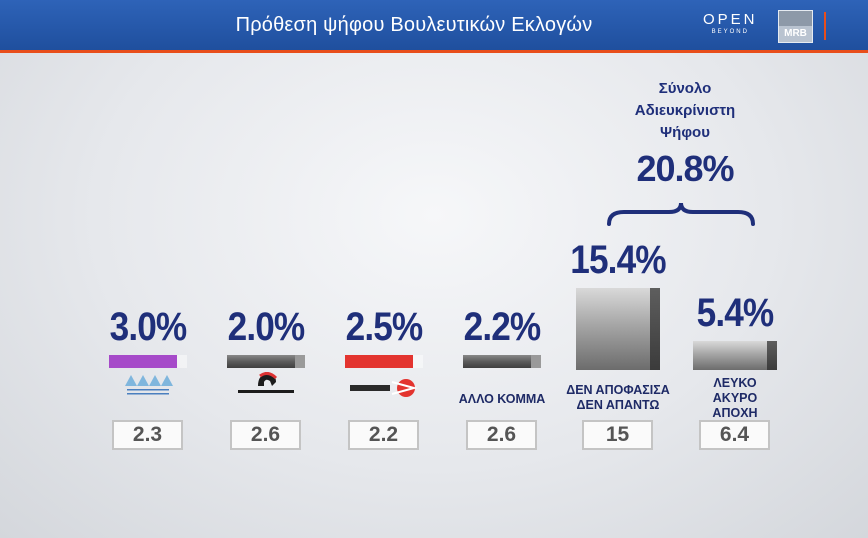 The width and height of the screenshot is (868, 538). Describe the element at coordinates (730, 19) in the screenshot. I see `open-logo-text: OPEN` at that location.